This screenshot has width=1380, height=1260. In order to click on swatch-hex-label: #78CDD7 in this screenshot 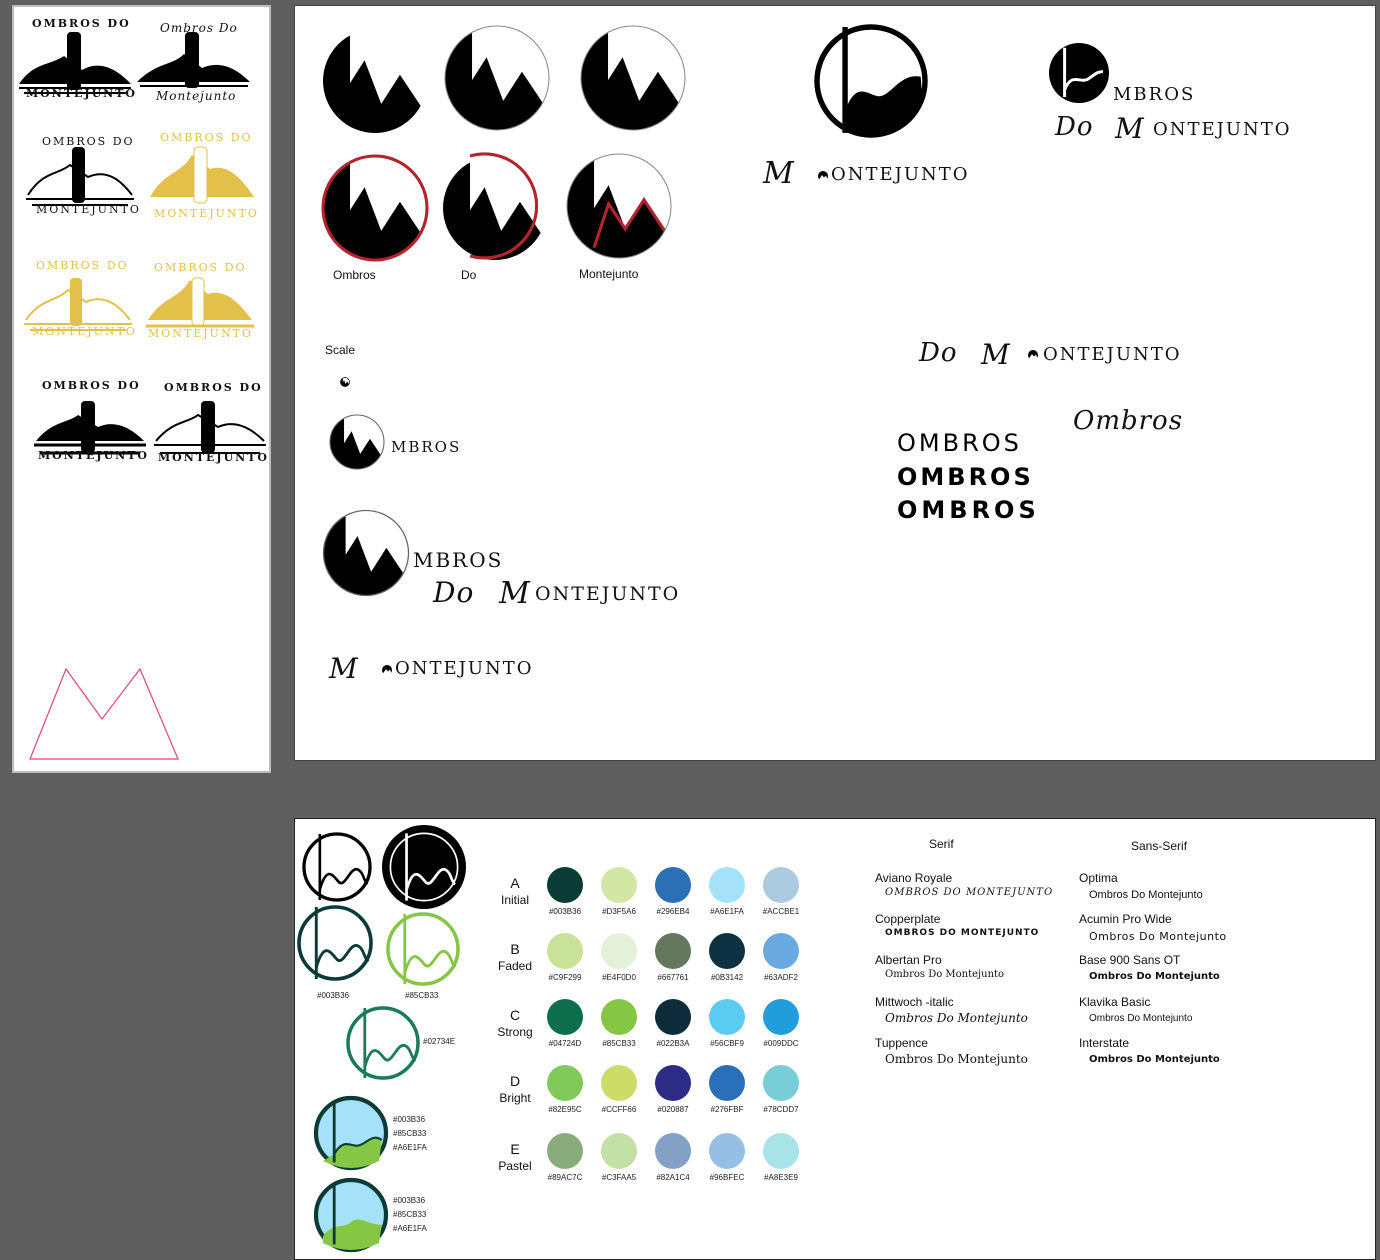, I will do `click(781, 1109)`.